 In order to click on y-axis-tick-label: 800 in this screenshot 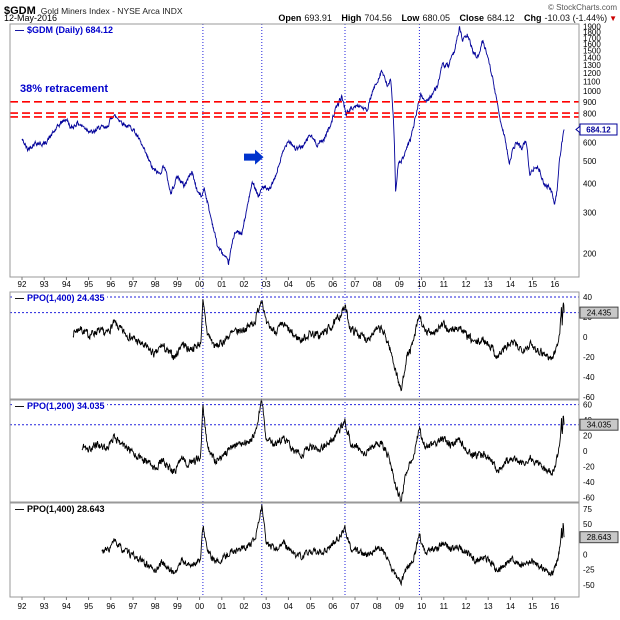, I will do `click(590, 114)`.